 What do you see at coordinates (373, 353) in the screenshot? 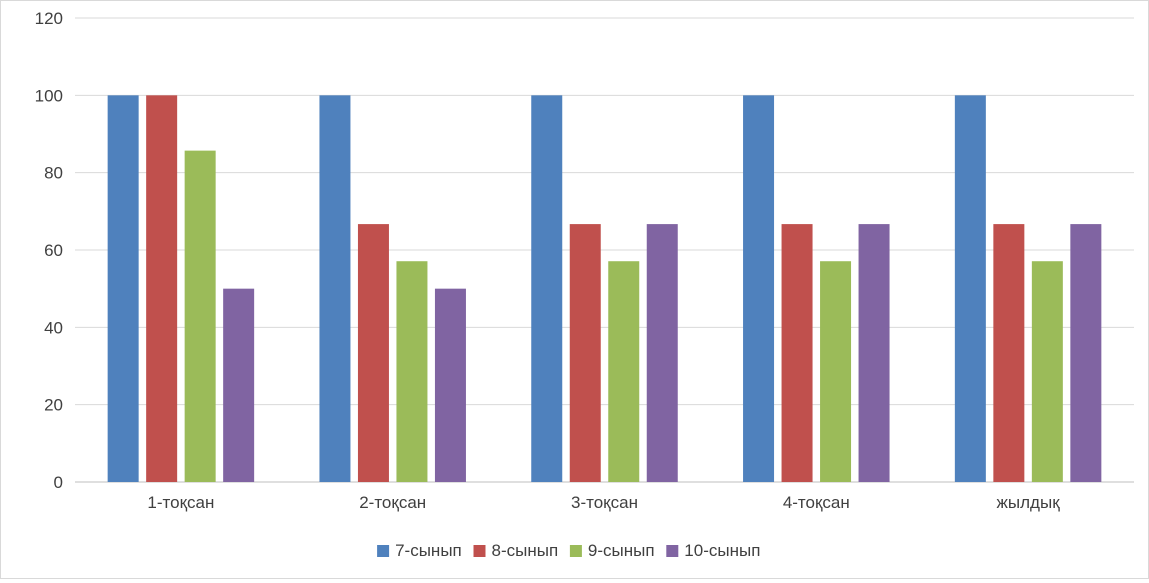
I see `bar-8-сынып-2-тоқсан` at bounding box center [373, 353].